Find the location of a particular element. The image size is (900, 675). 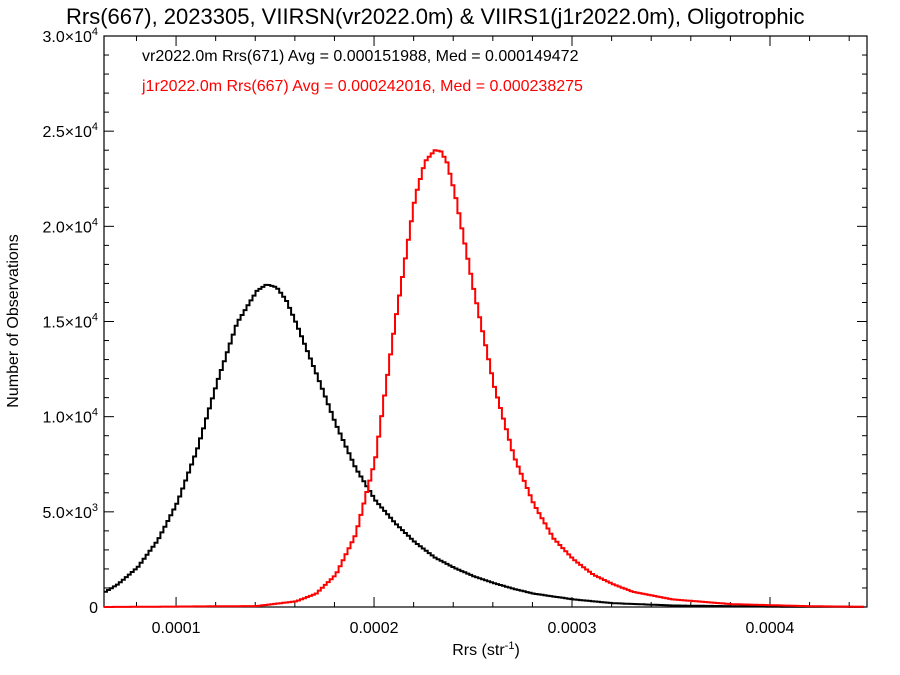

y-tick-label: 2.0×10⁴ is located at coordinates (70, 226).